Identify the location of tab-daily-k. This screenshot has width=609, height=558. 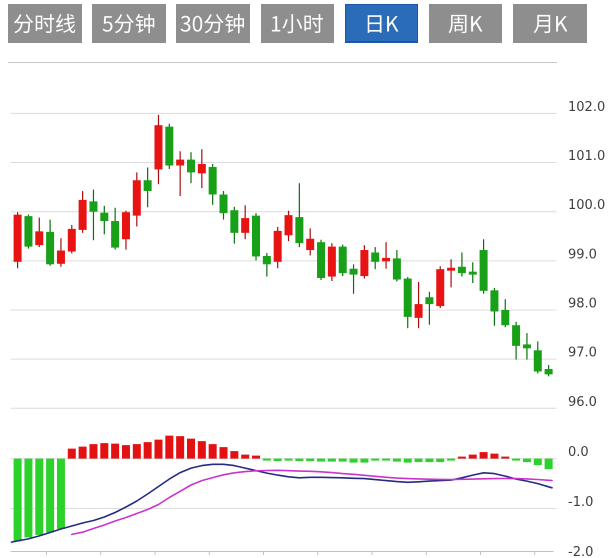
(381, 23).